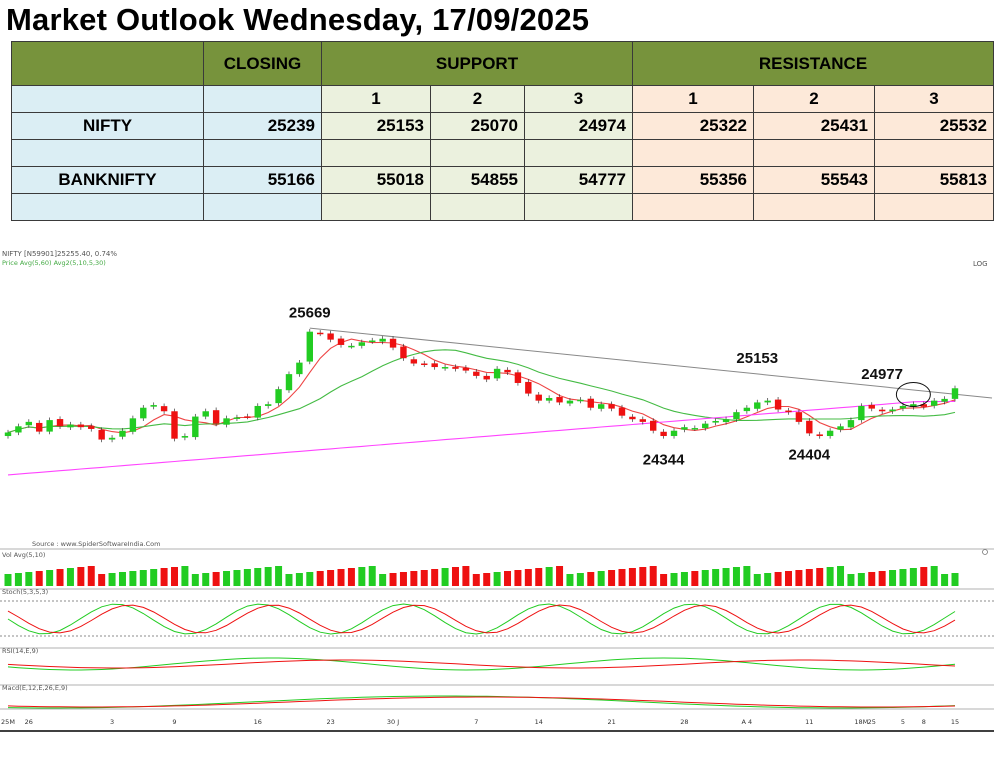 The image size is (994, 759). What do you see at coordinates (107, 126) in the screenshot?
I see `row-name-nifty: NIFTY` at bounding box center [107, 126].